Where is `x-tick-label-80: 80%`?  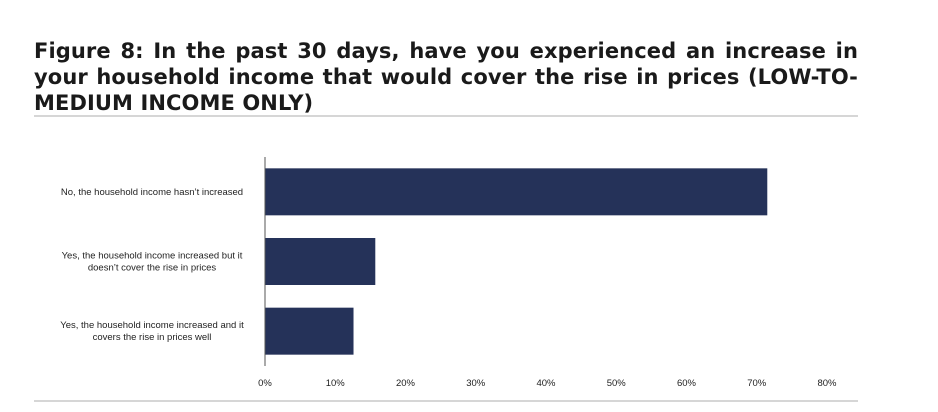 x-tick-label-80: 80% is located at coordinates (827, 383).